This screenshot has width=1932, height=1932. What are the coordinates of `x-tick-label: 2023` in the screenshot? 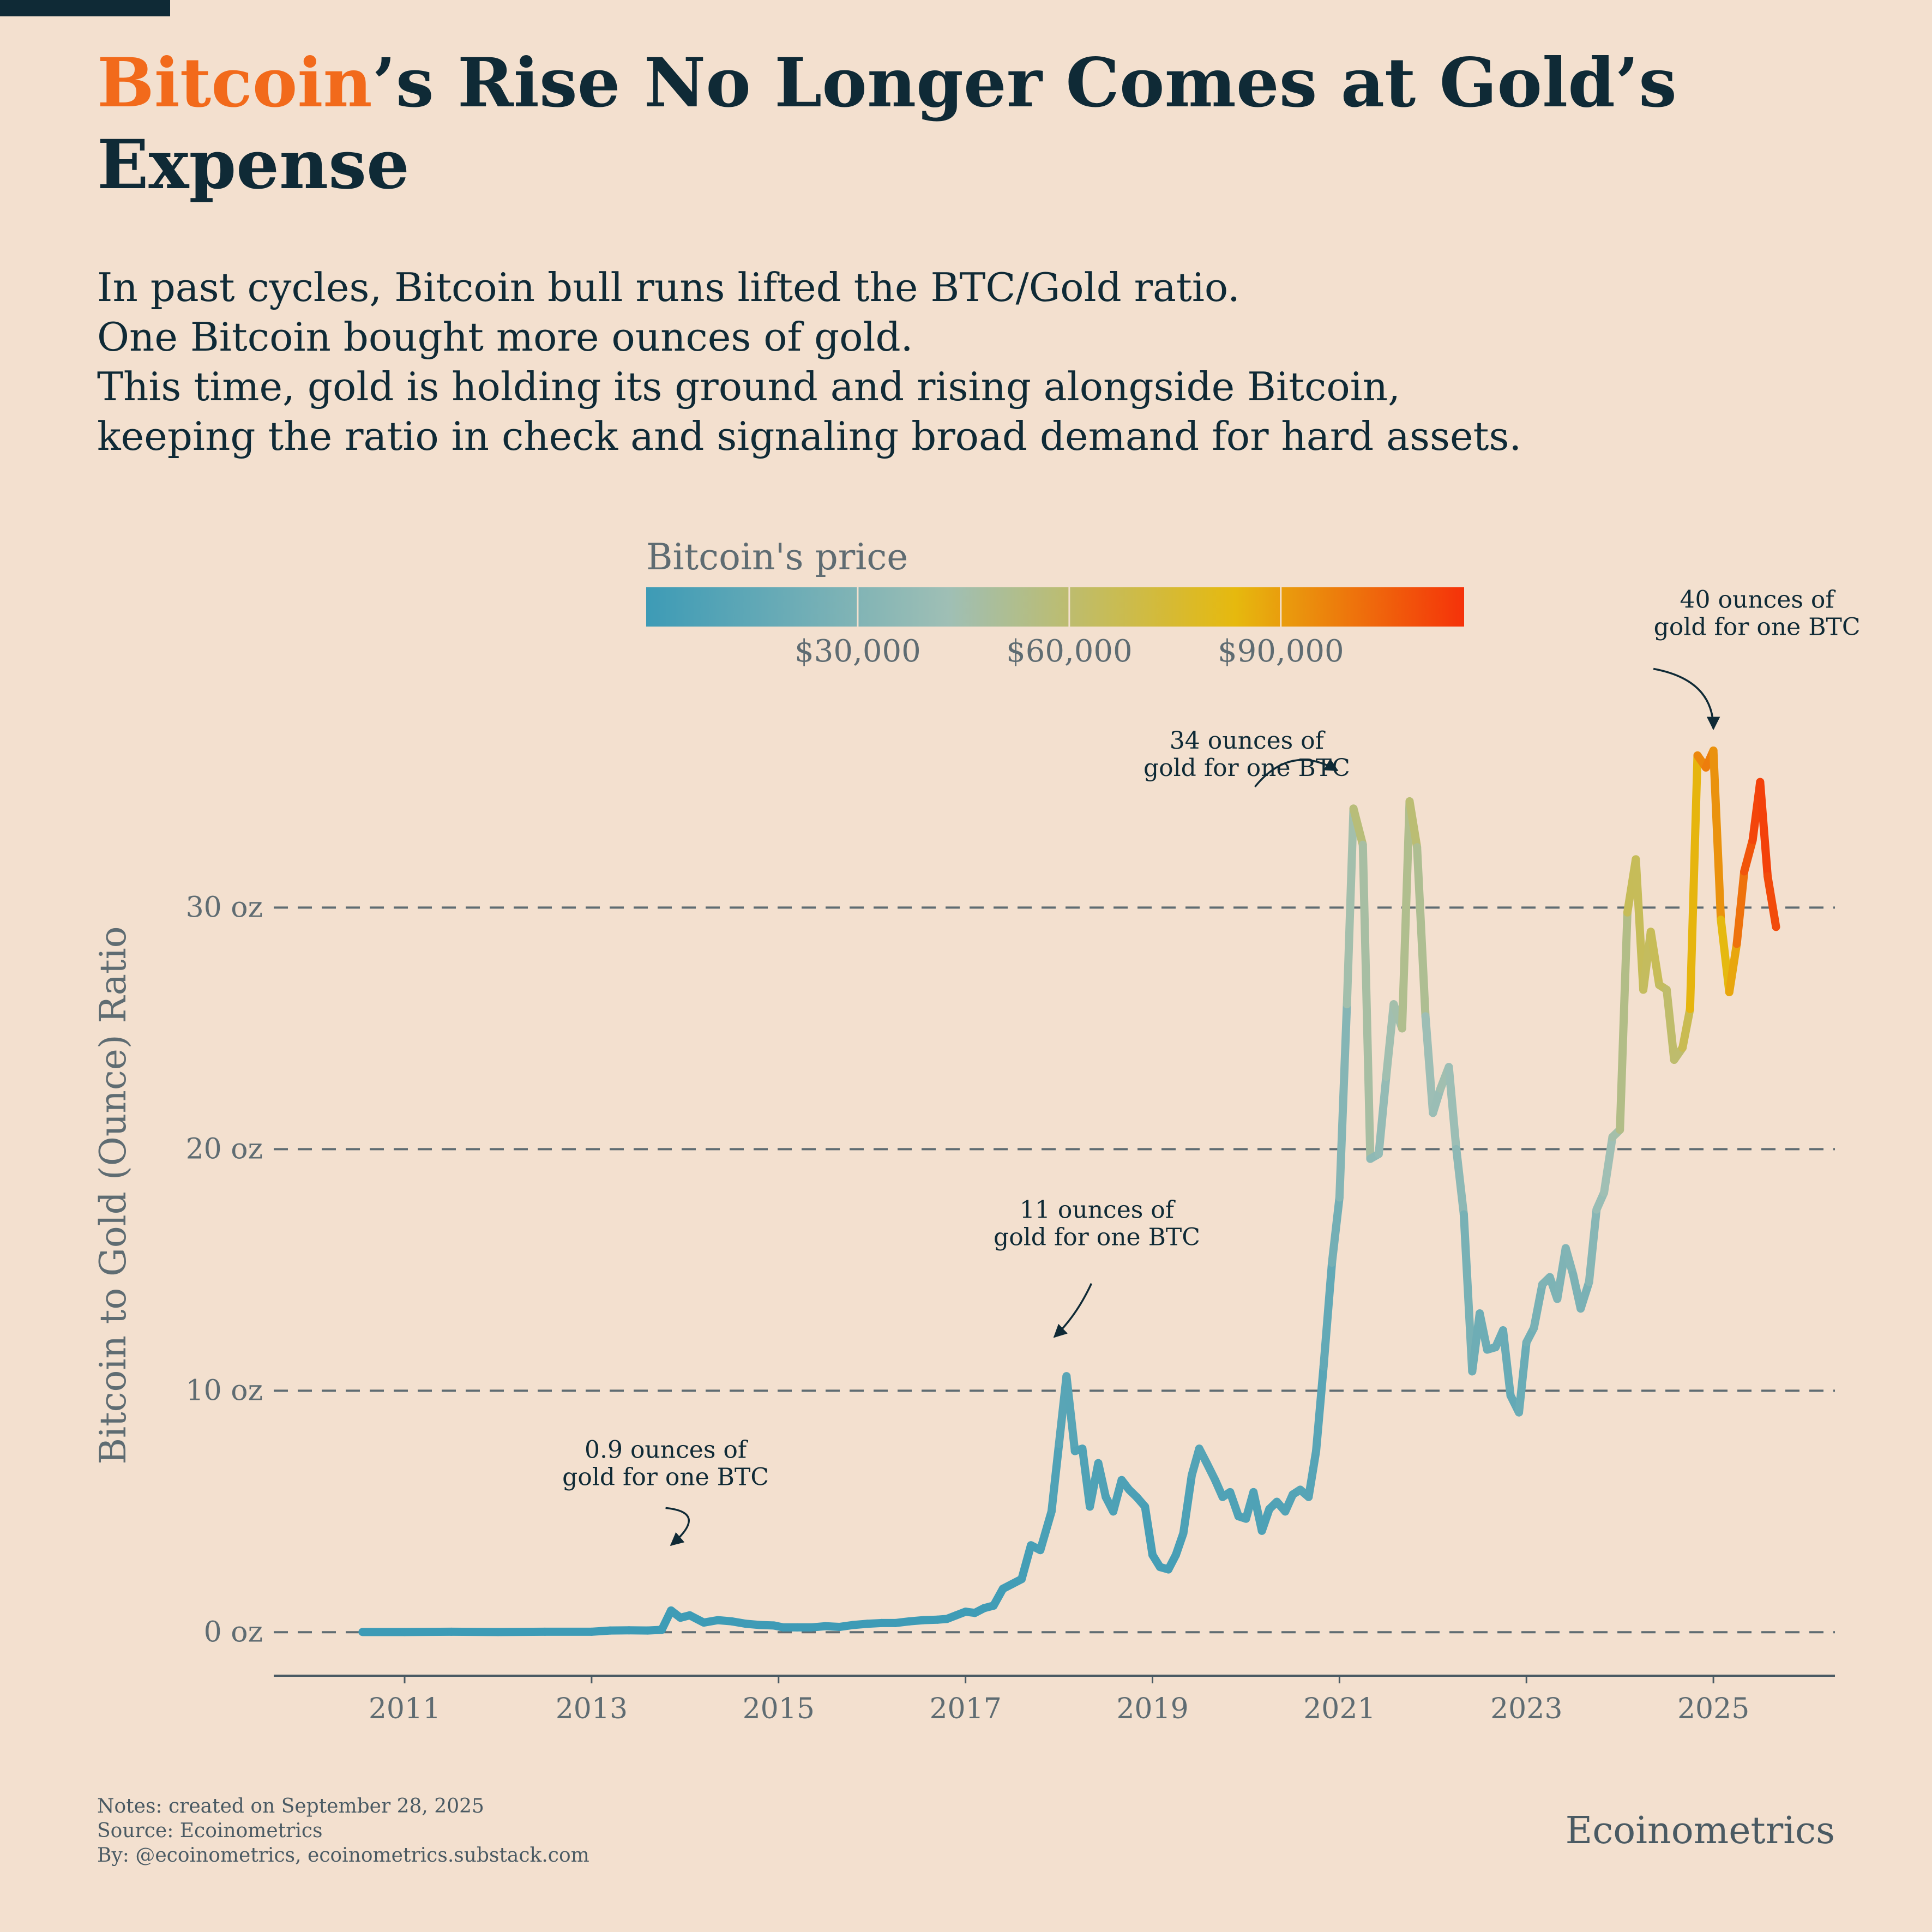 It's located at (1526, 1709).